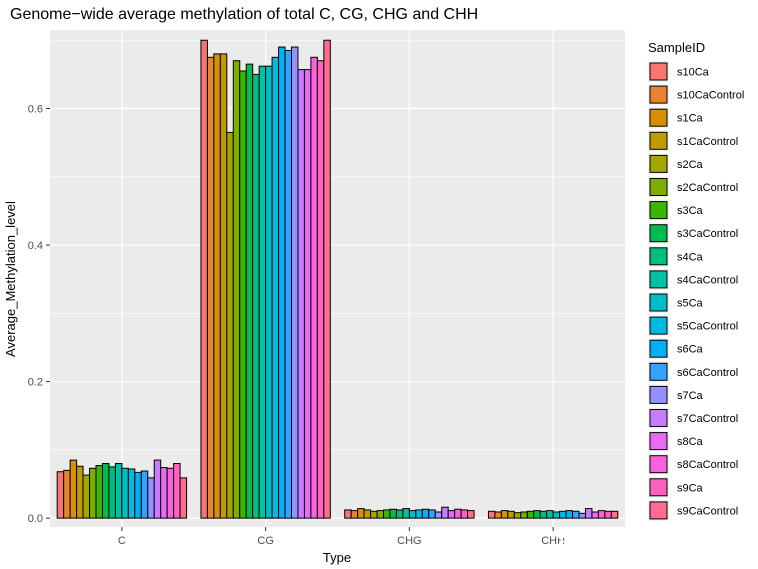  I want to click on legend-swatch-s8CaControl, so click(658, 464).